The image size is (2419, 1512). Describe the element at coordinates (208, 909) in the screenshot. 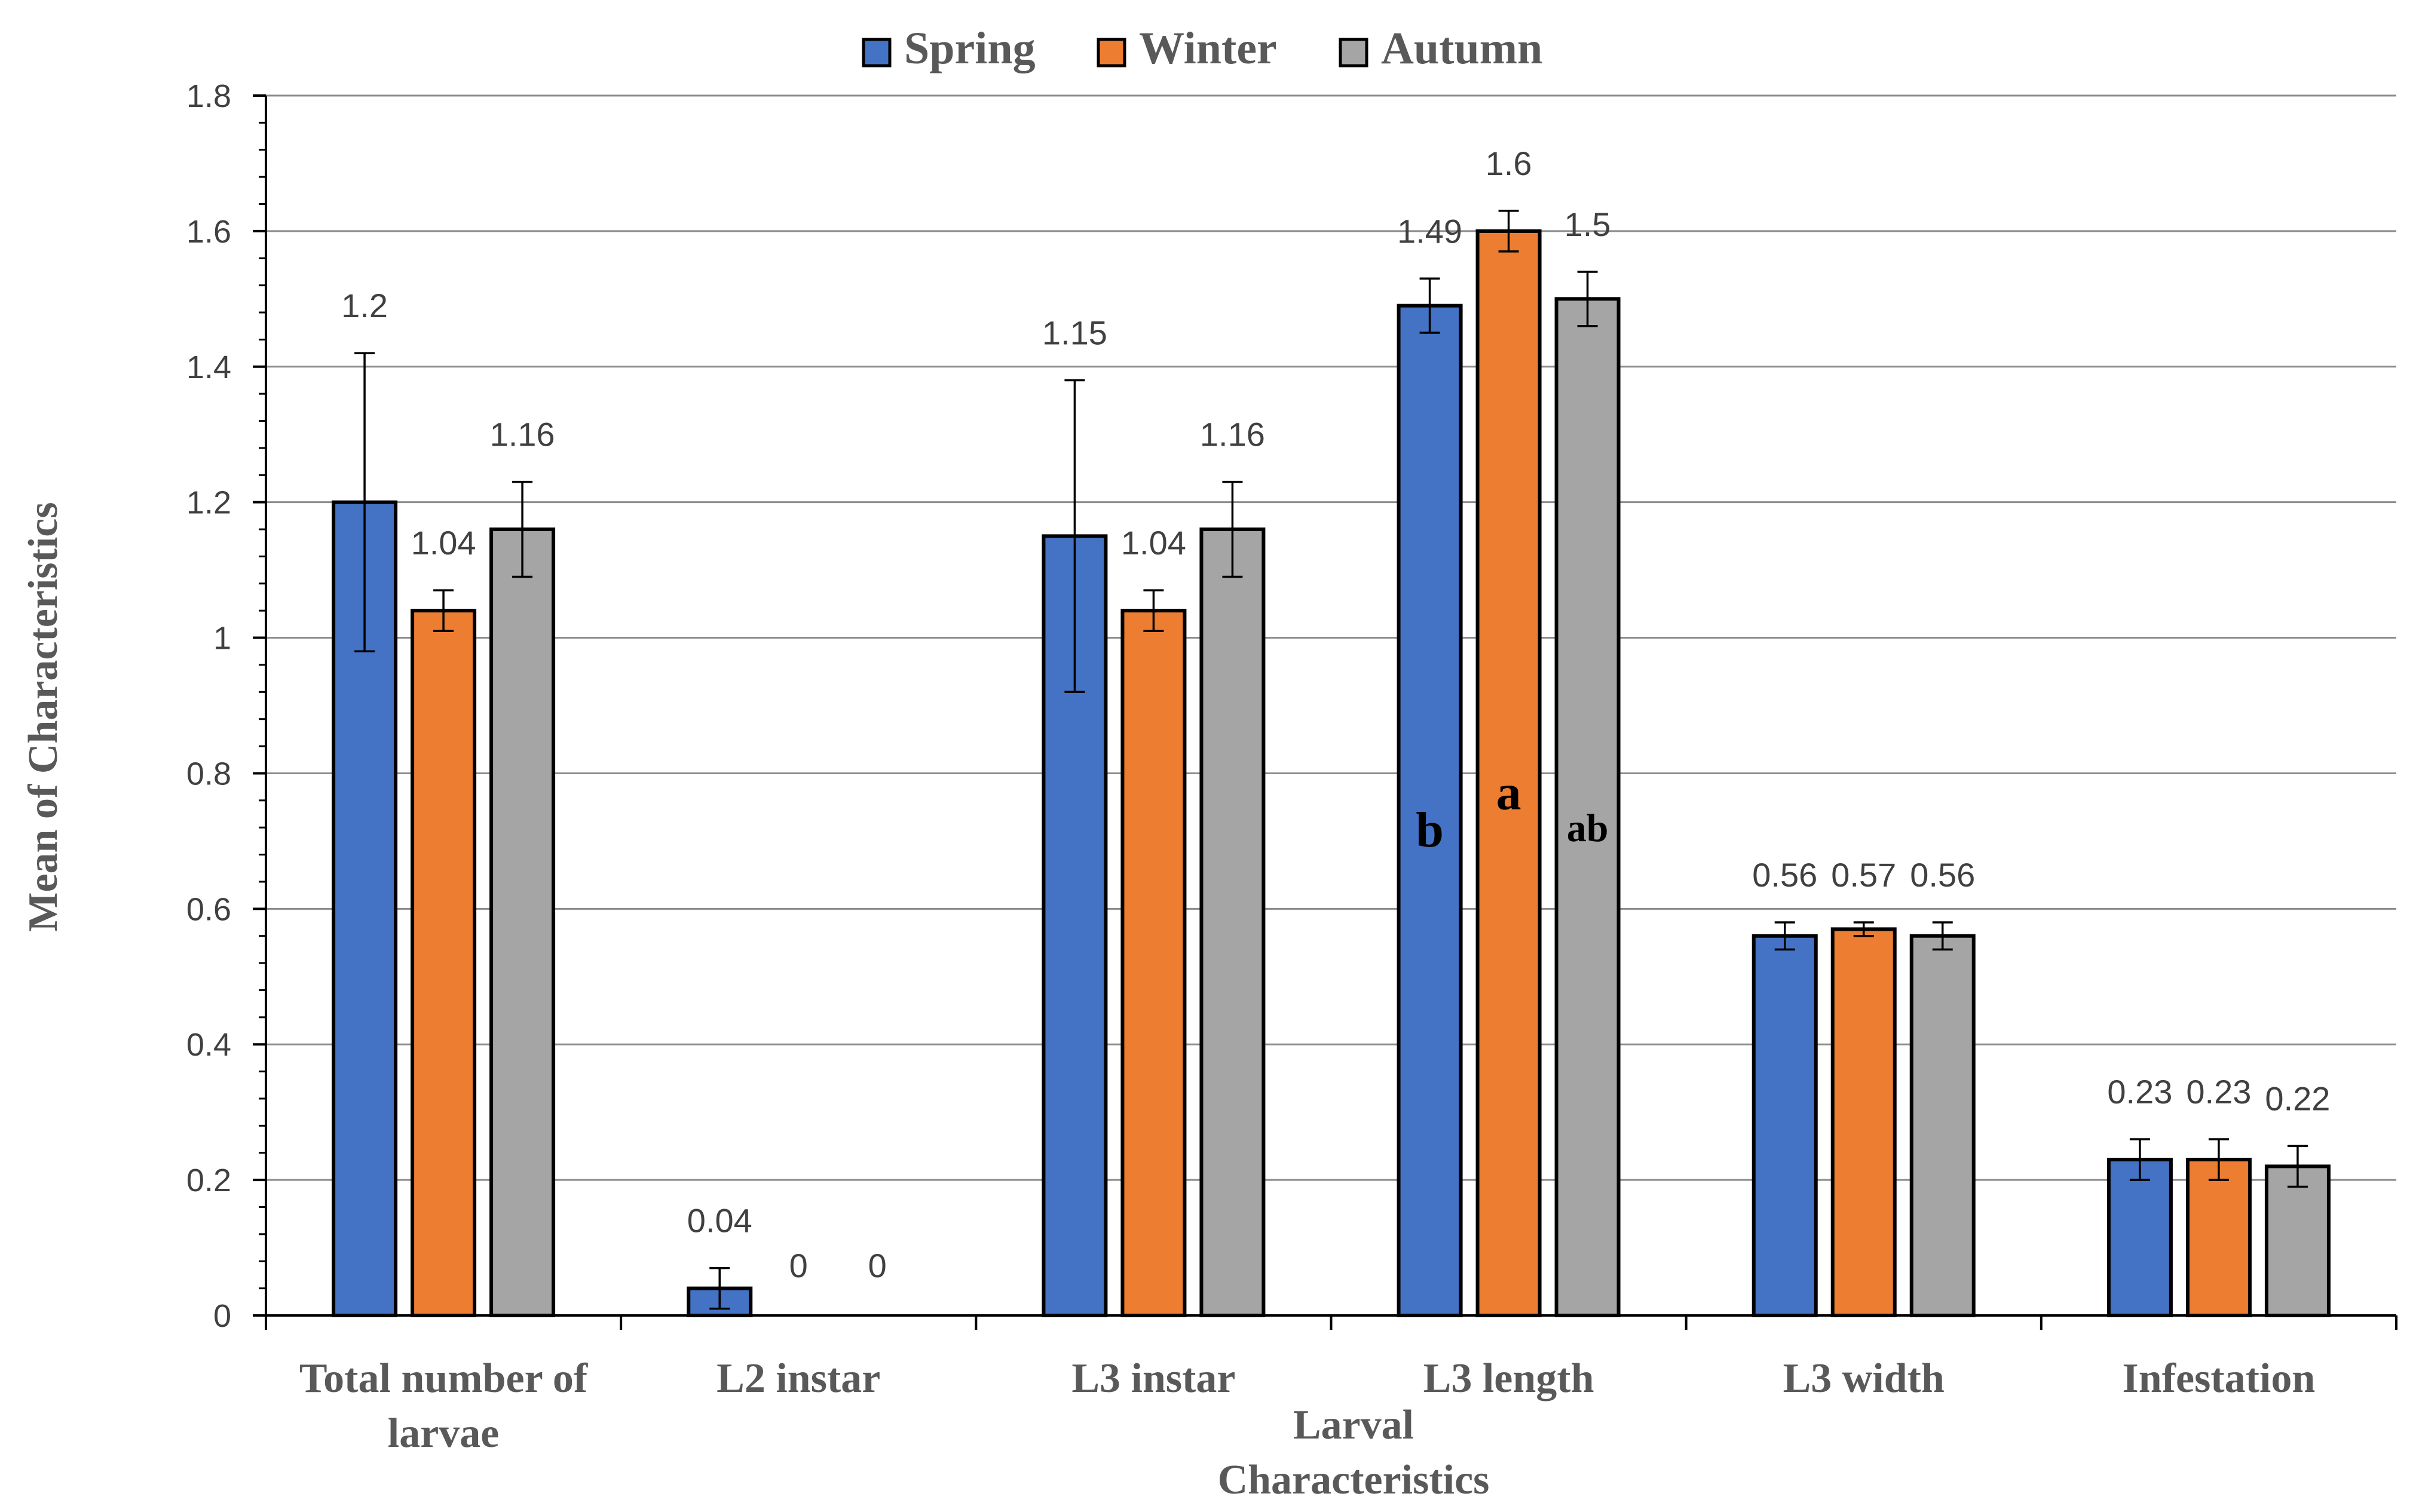

I see `y-tick-label: 0.6` at that location.